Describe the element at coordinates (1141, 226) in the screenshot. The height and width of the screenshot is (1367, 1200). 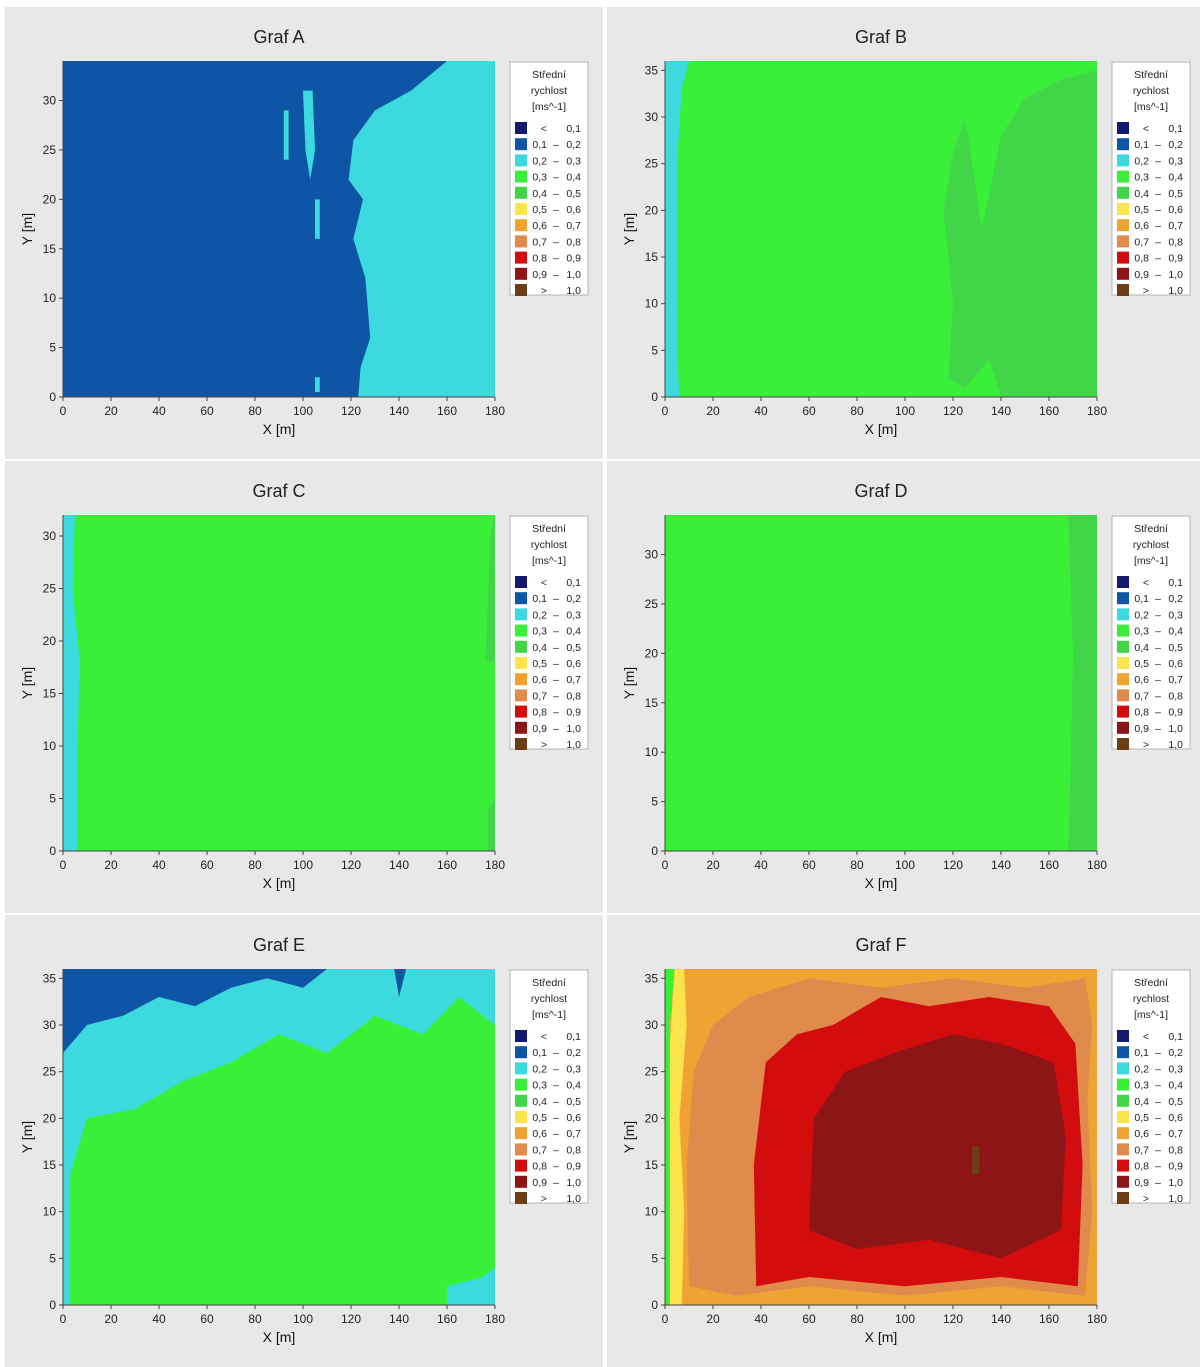
I see `legend-range-low: 0,6` at that location.